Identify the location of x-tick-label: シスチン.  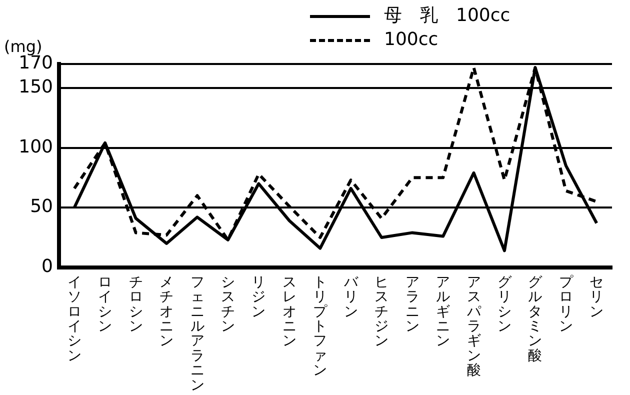
(227, 304).